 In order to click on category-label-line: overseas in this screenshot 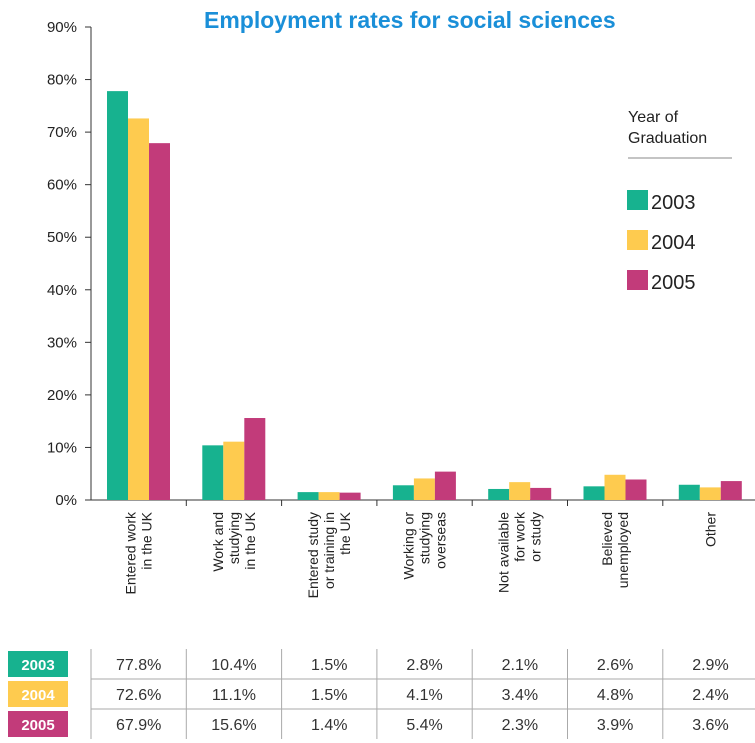, I will do `click(440, 540)`.